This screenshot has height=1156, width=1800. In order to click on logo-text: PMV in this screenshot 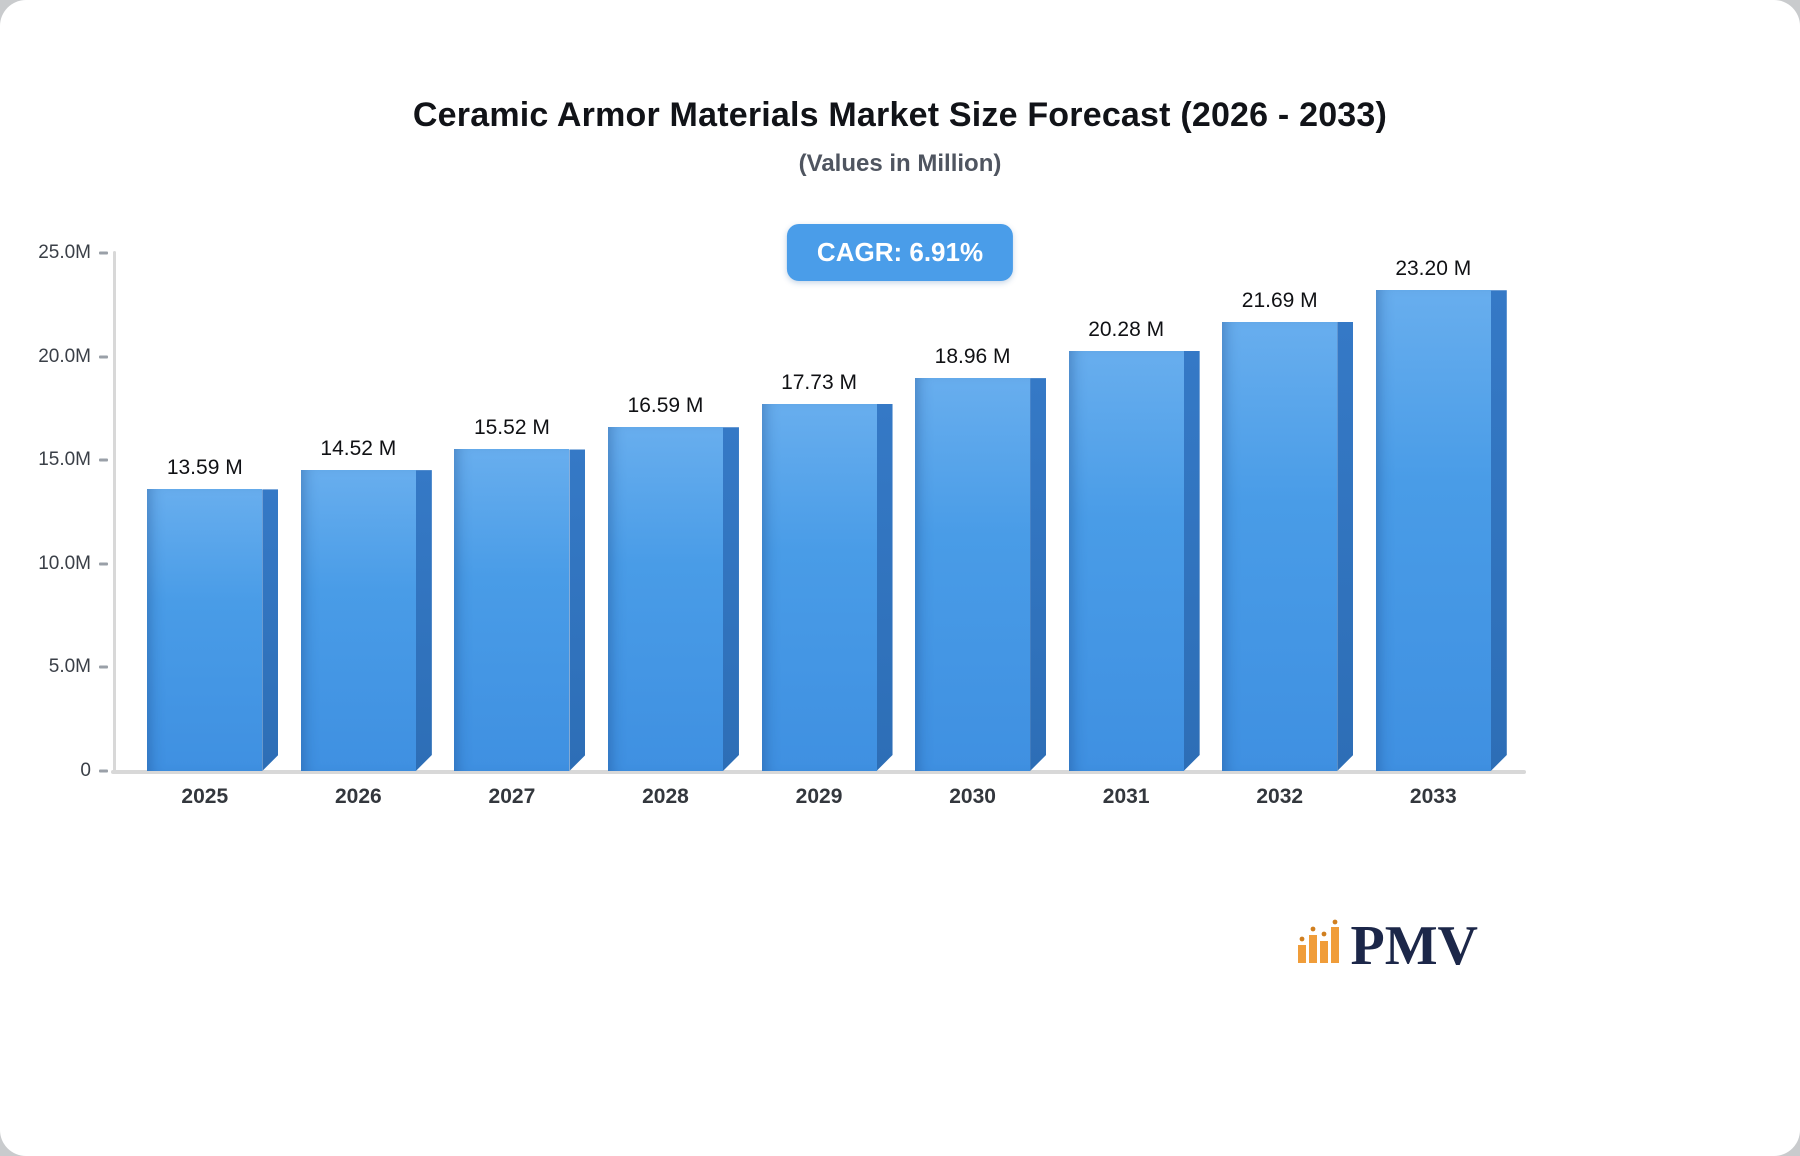, I will do `click(1414, 946)`.